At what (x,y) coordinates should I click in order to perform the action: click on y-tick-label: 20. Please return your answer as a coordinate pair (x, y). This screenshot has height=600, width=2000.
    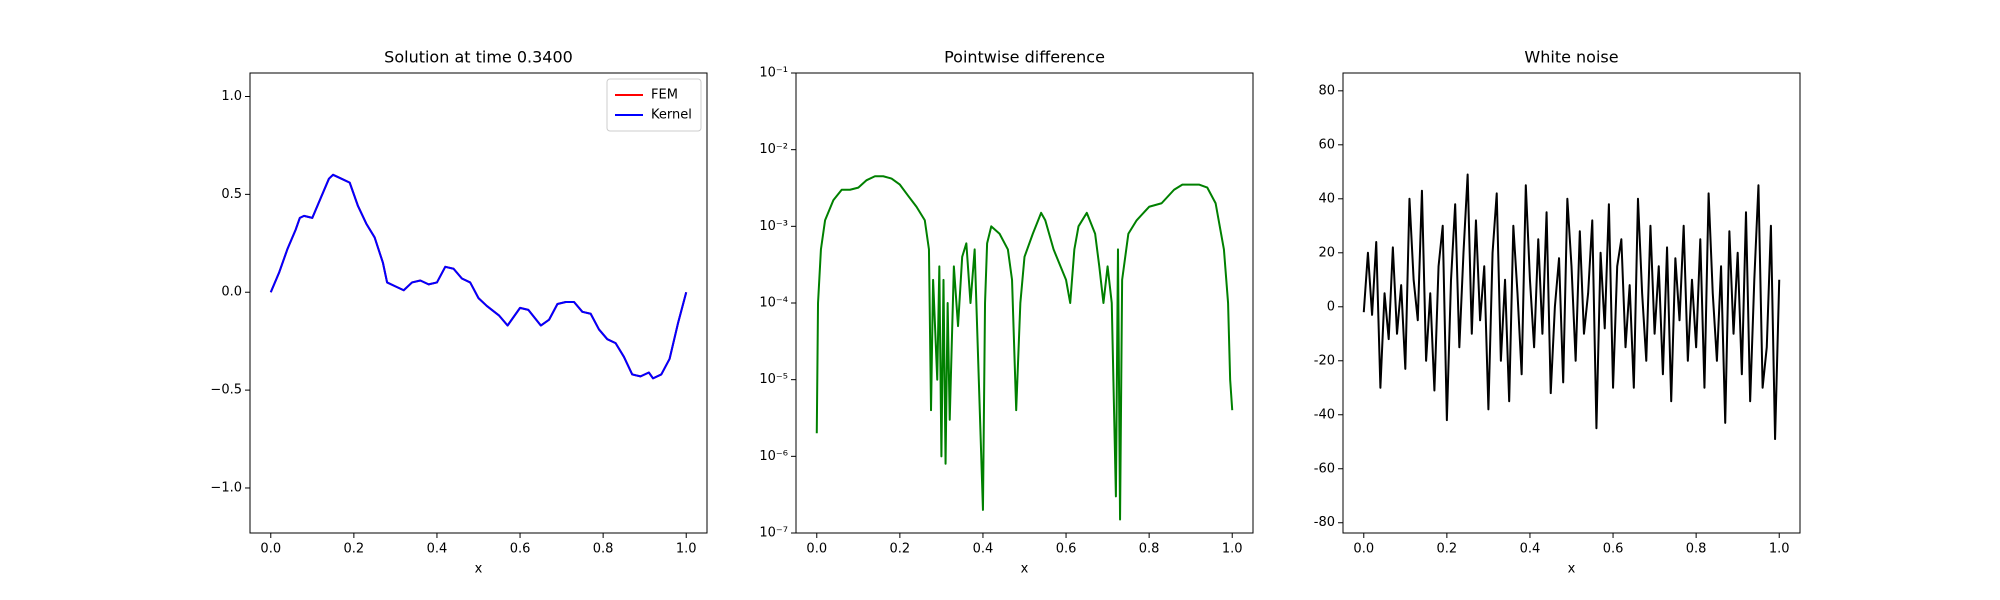
    Looking at the image, I should click on (1326, 252).